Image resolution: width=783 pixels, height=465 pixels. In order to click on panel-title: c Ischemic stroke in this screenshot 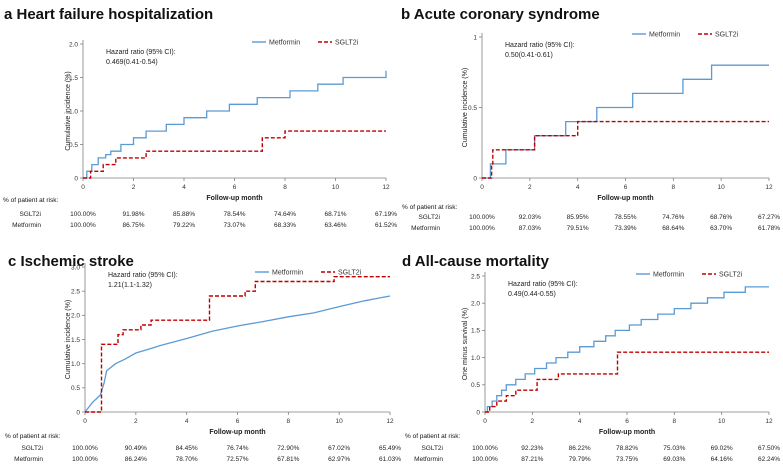, I will do `click(71, 261)`.